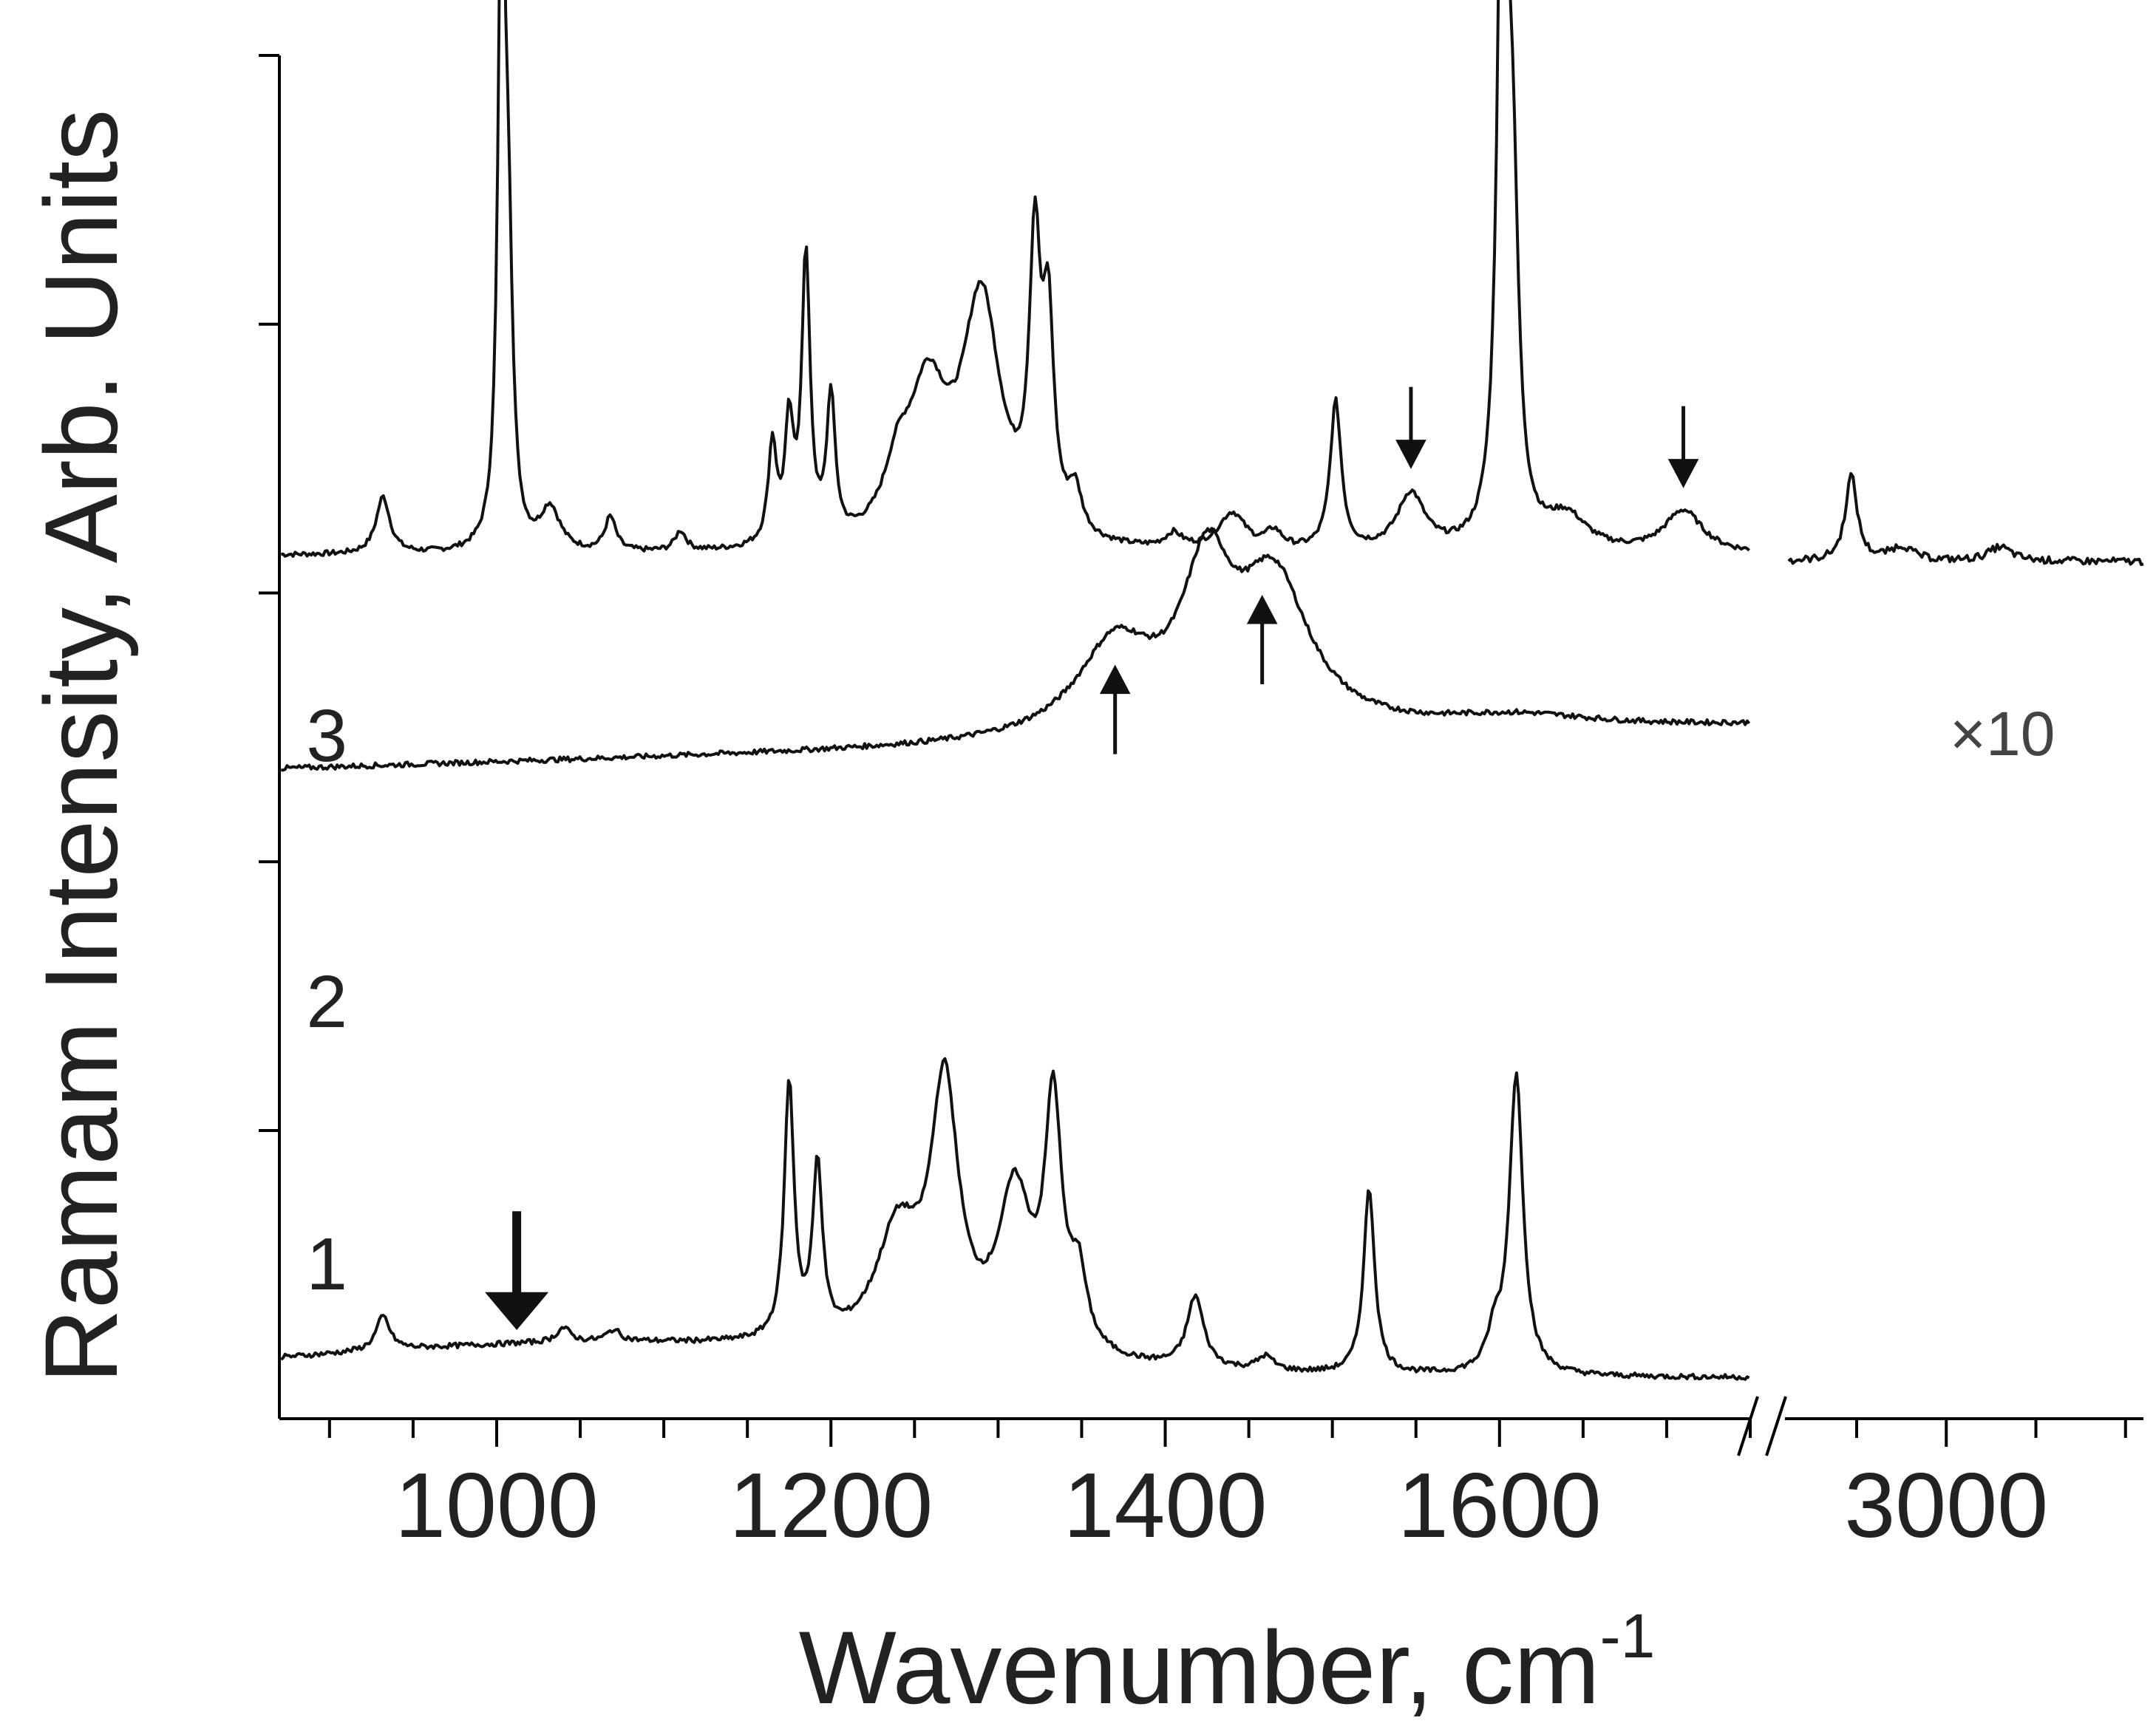 Image resolution: width=2156 pixels, height=1732 pixels. I want to click on series-1-line, so click(1015, 1219).